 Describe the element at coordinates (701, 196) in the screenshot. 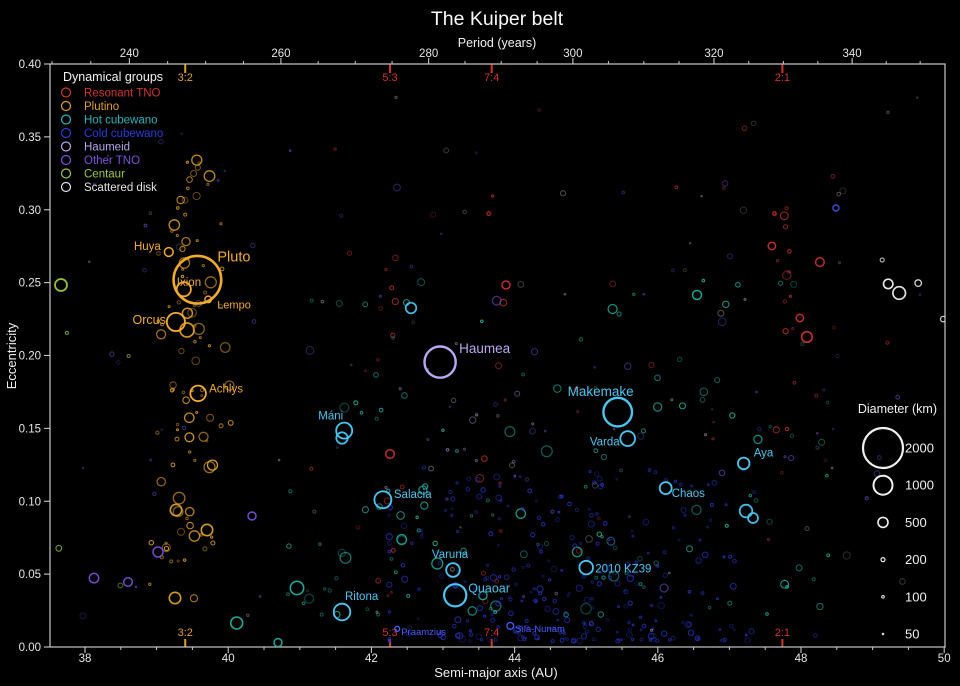

I see `data-point-scattered` at that location.